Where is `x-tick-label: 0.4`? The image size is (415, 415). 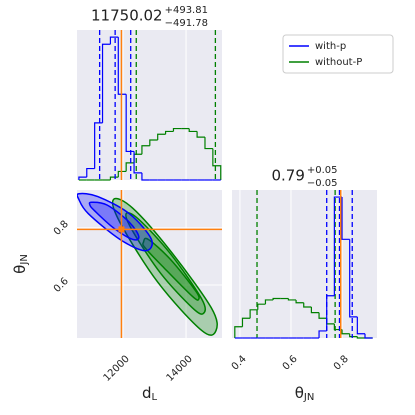 x-tick-label: 0.4 is located at coordinates (239, 363).